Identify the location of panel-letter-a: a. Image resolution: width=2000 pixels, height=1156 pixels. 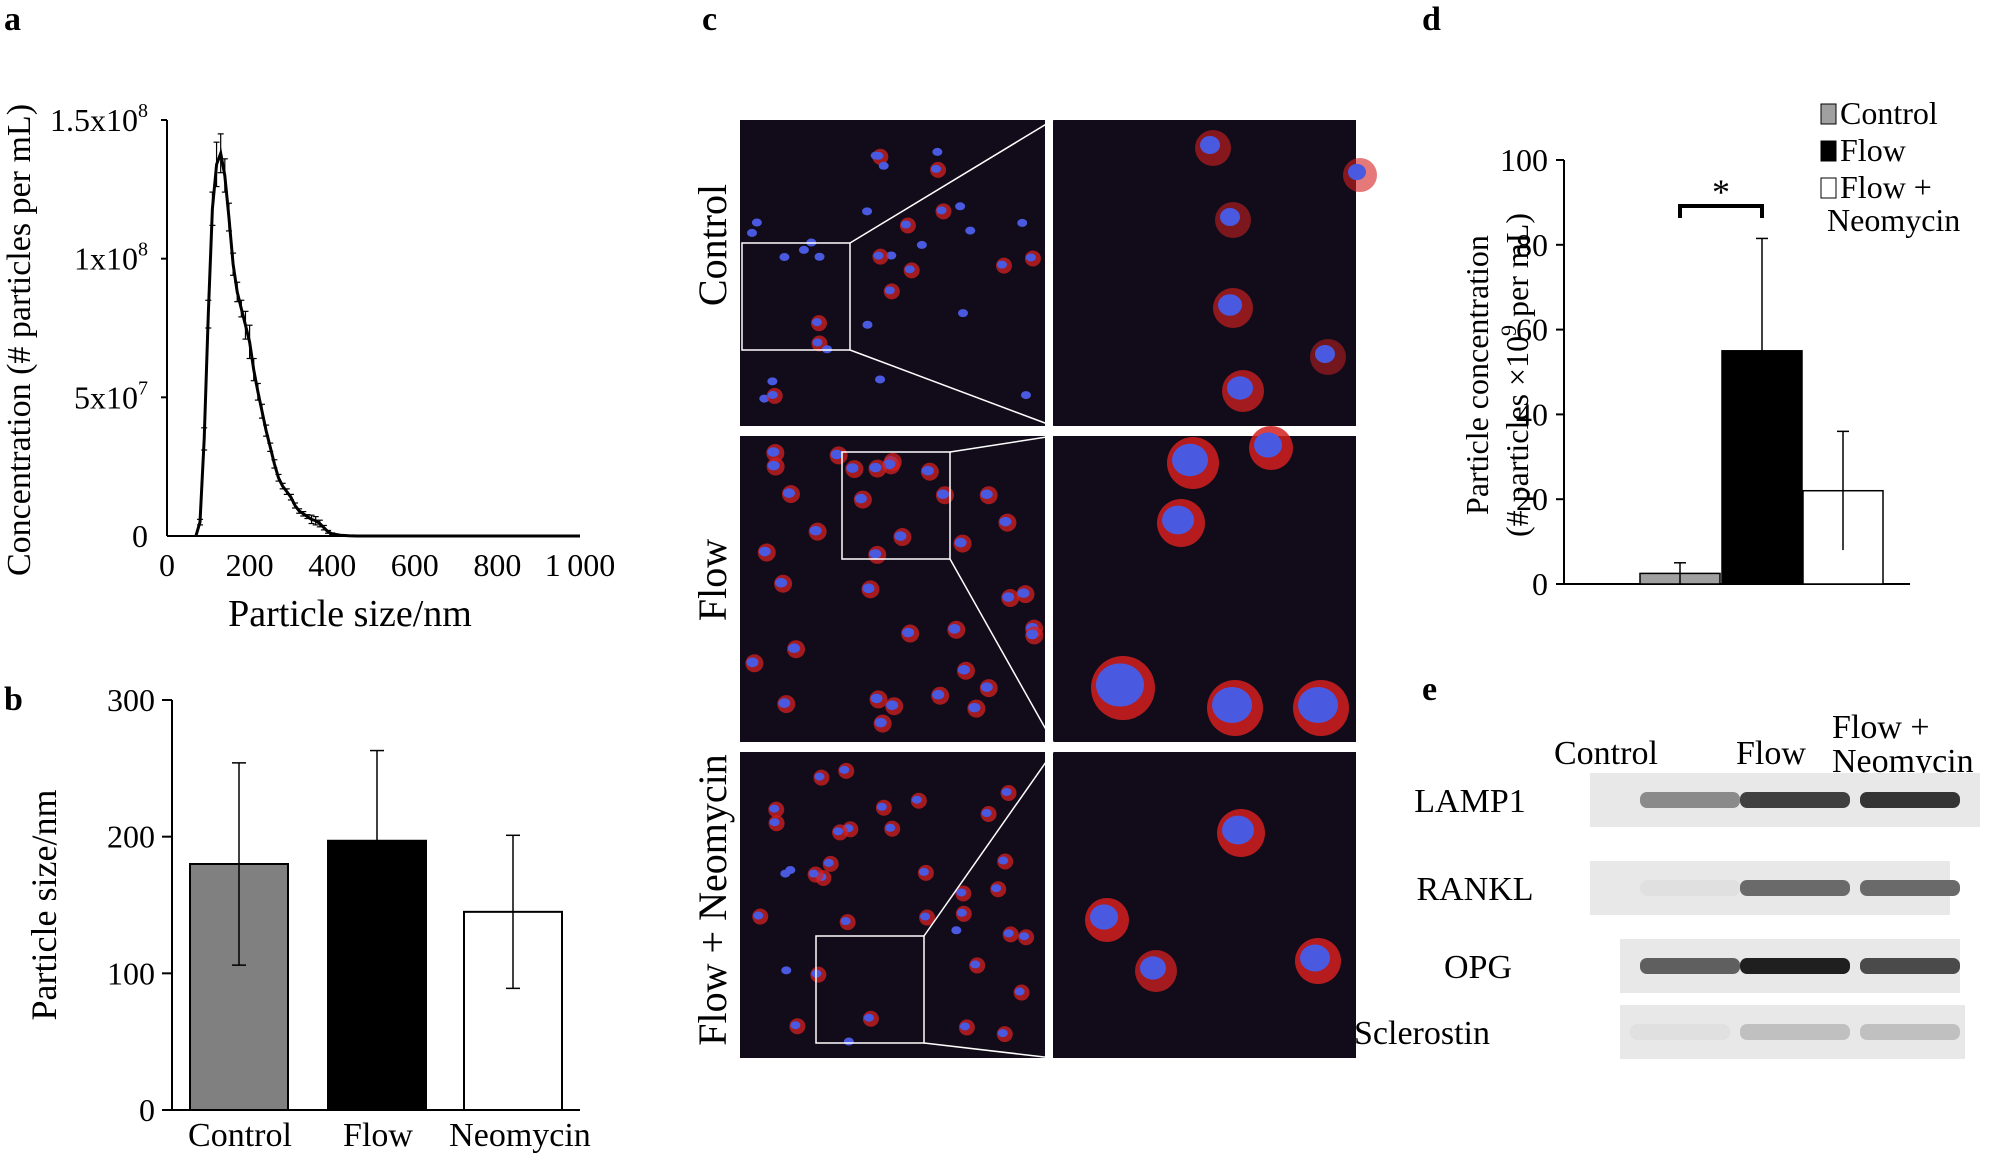
(12, 19).